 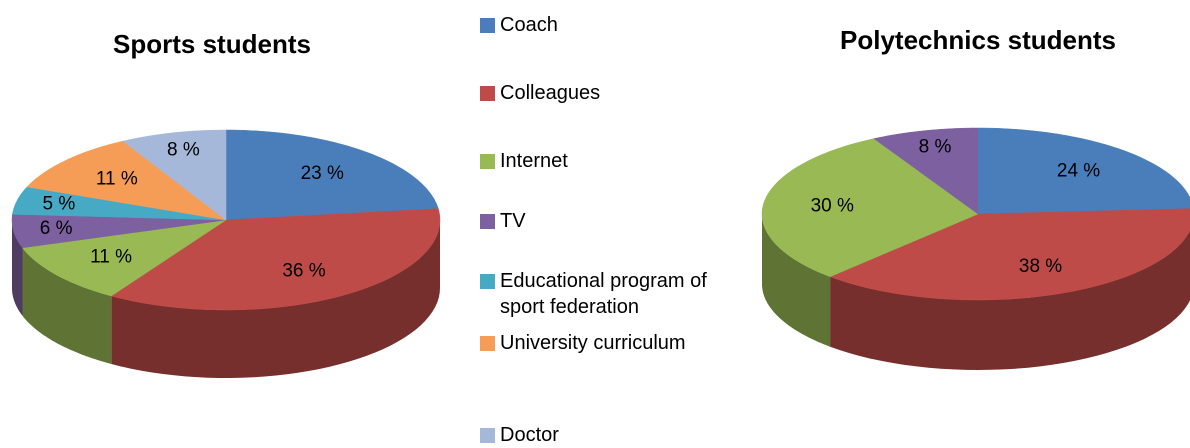 What do you see at coordinates (607, 25) in the screenshot?
I see `legend-entry: Coach` at bounding box center [607, 25].